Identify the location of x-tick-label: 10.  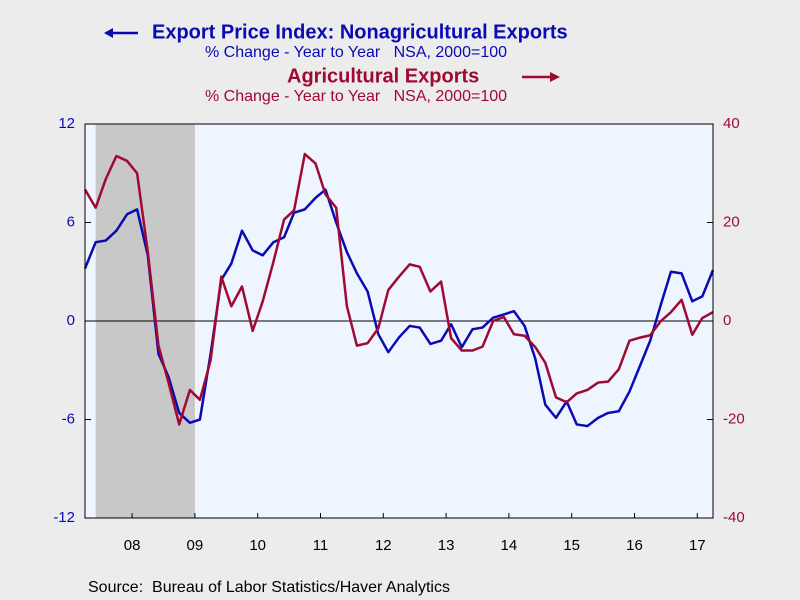
(257, 545).